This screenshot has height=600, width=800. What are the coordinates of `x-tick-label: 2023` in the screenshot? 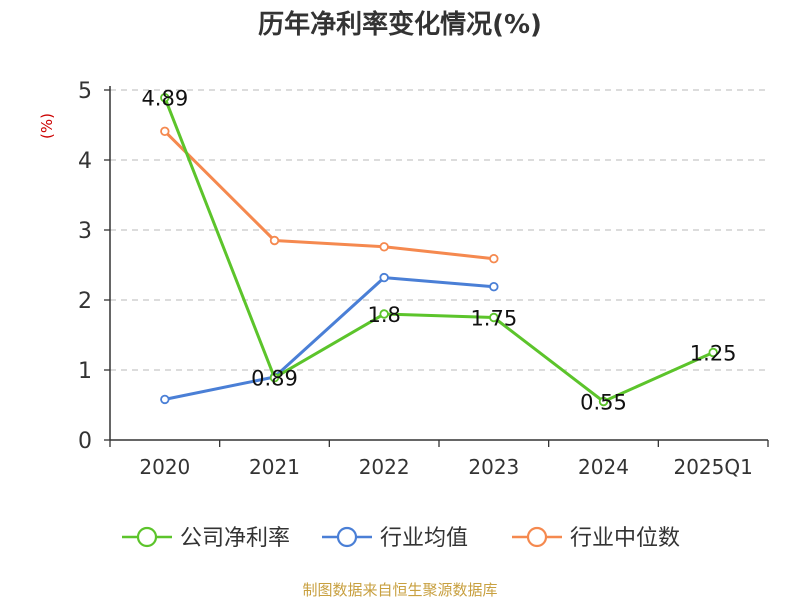 It's located at (493, 467).